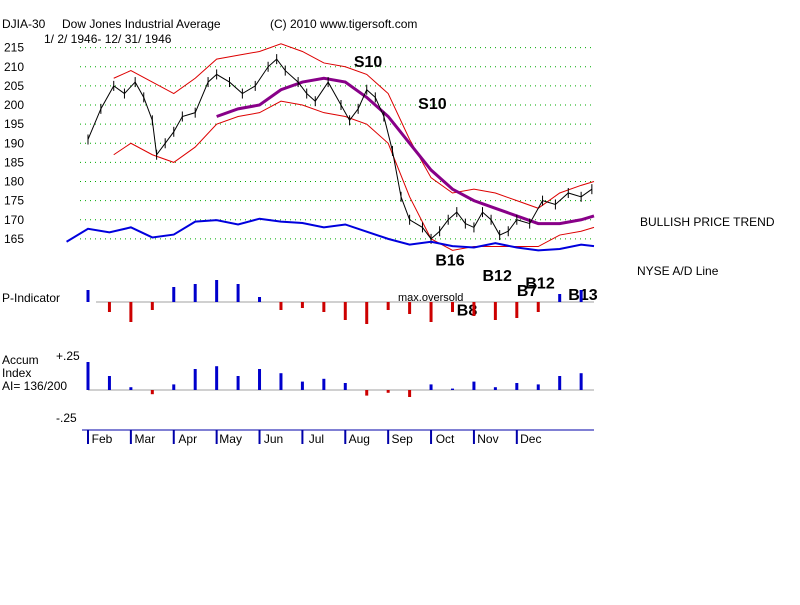  Describe the element at coordinates (487, 439) in the screenshot. I see `x-tick-label: Nov` at that location.